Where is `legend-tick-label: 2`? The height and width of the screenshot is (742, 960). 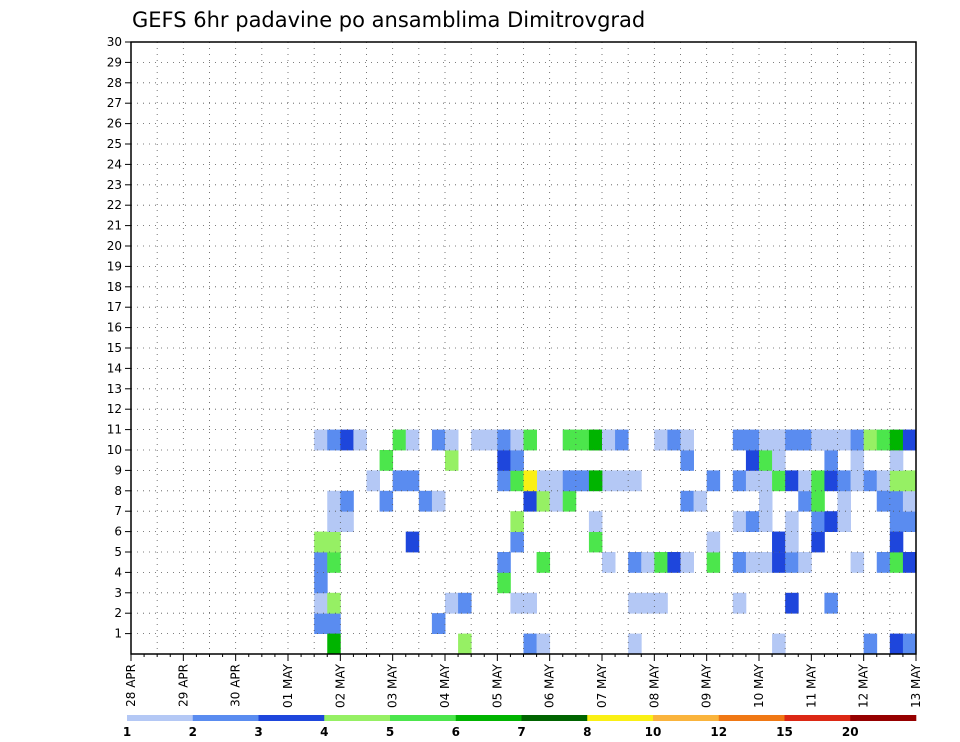
legend-tick-label: 2 is located at coordinates (193, 732).